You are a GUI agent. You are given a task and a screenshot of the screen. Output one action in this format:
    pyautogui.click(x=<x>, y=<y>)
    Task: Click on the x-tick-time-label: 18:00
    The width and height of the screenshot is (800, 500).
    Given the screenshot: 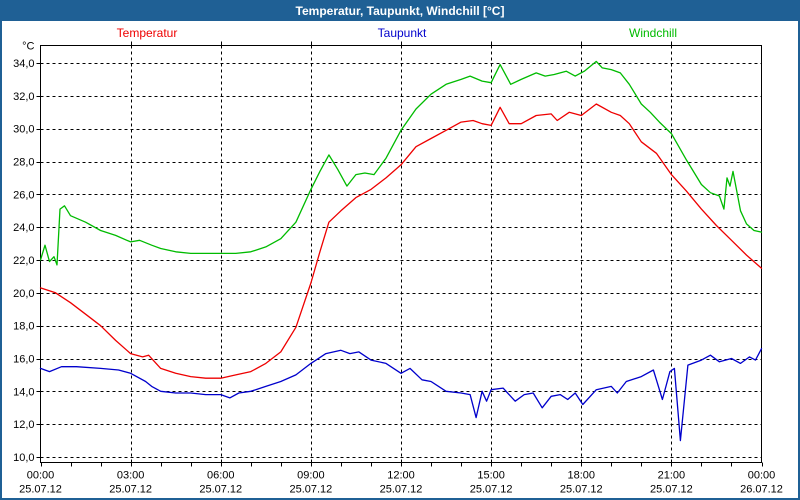 What is the action you would take?
    pyautogui.click(x=581, y=476)
    